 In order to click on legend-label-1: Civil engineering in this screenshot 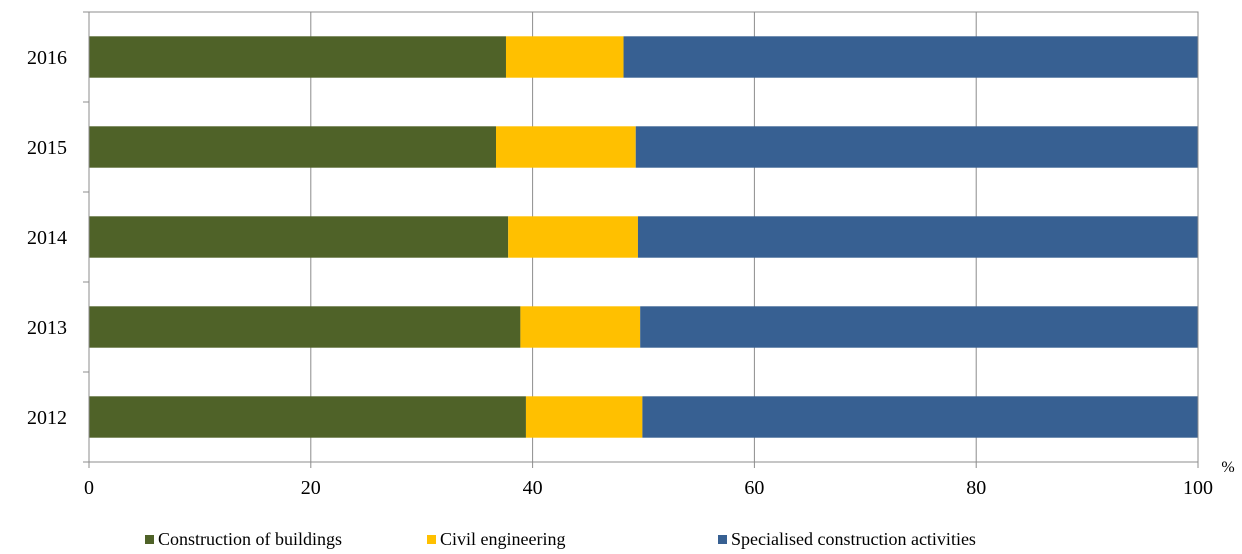, I will do `click(502, 539)`.